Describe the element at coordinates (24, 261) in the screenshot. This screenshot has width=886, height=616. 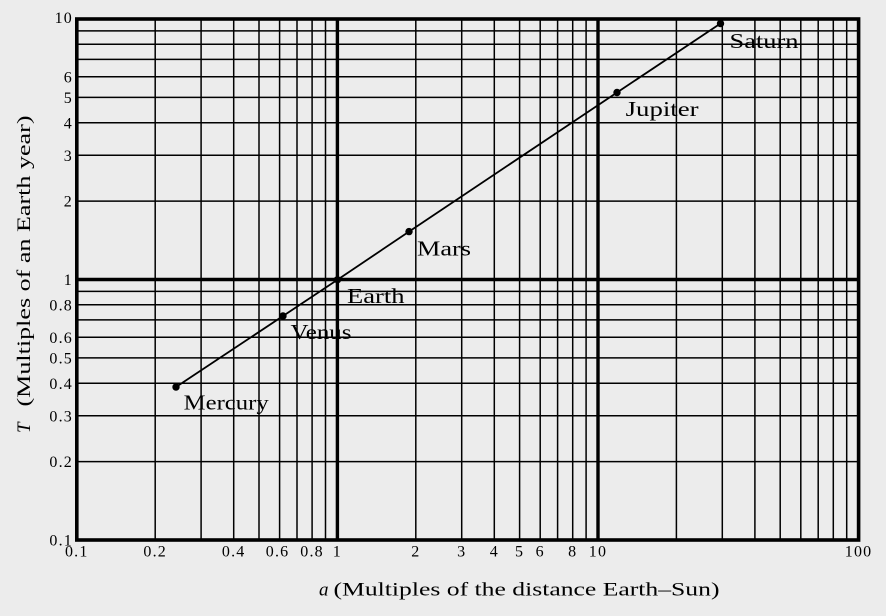
I see `svg-text: (Multiples of an Earth year)` at that location.